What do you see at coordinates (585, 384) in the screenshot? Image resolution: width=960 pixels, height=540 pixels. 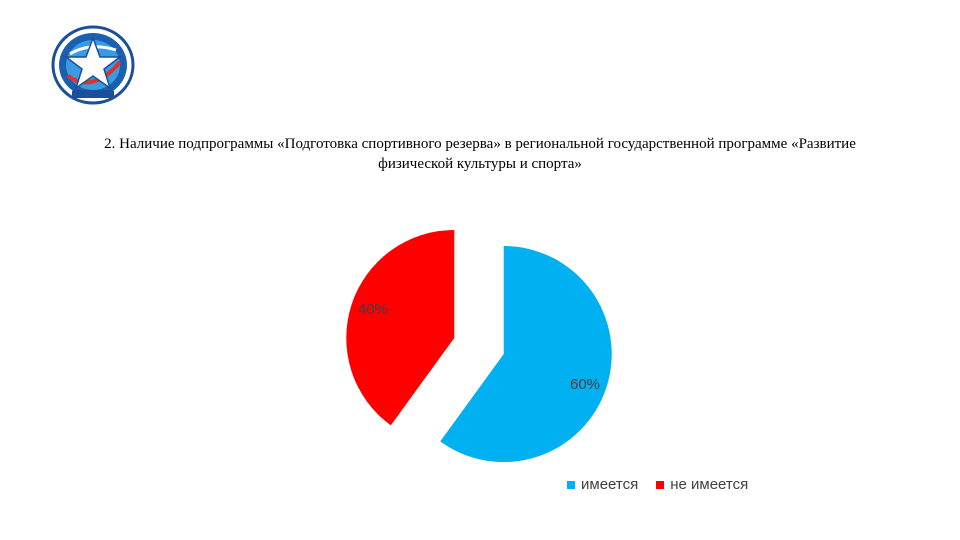 I see `slice-label-imeetsya: 60%` at bounding box center [585, 384].